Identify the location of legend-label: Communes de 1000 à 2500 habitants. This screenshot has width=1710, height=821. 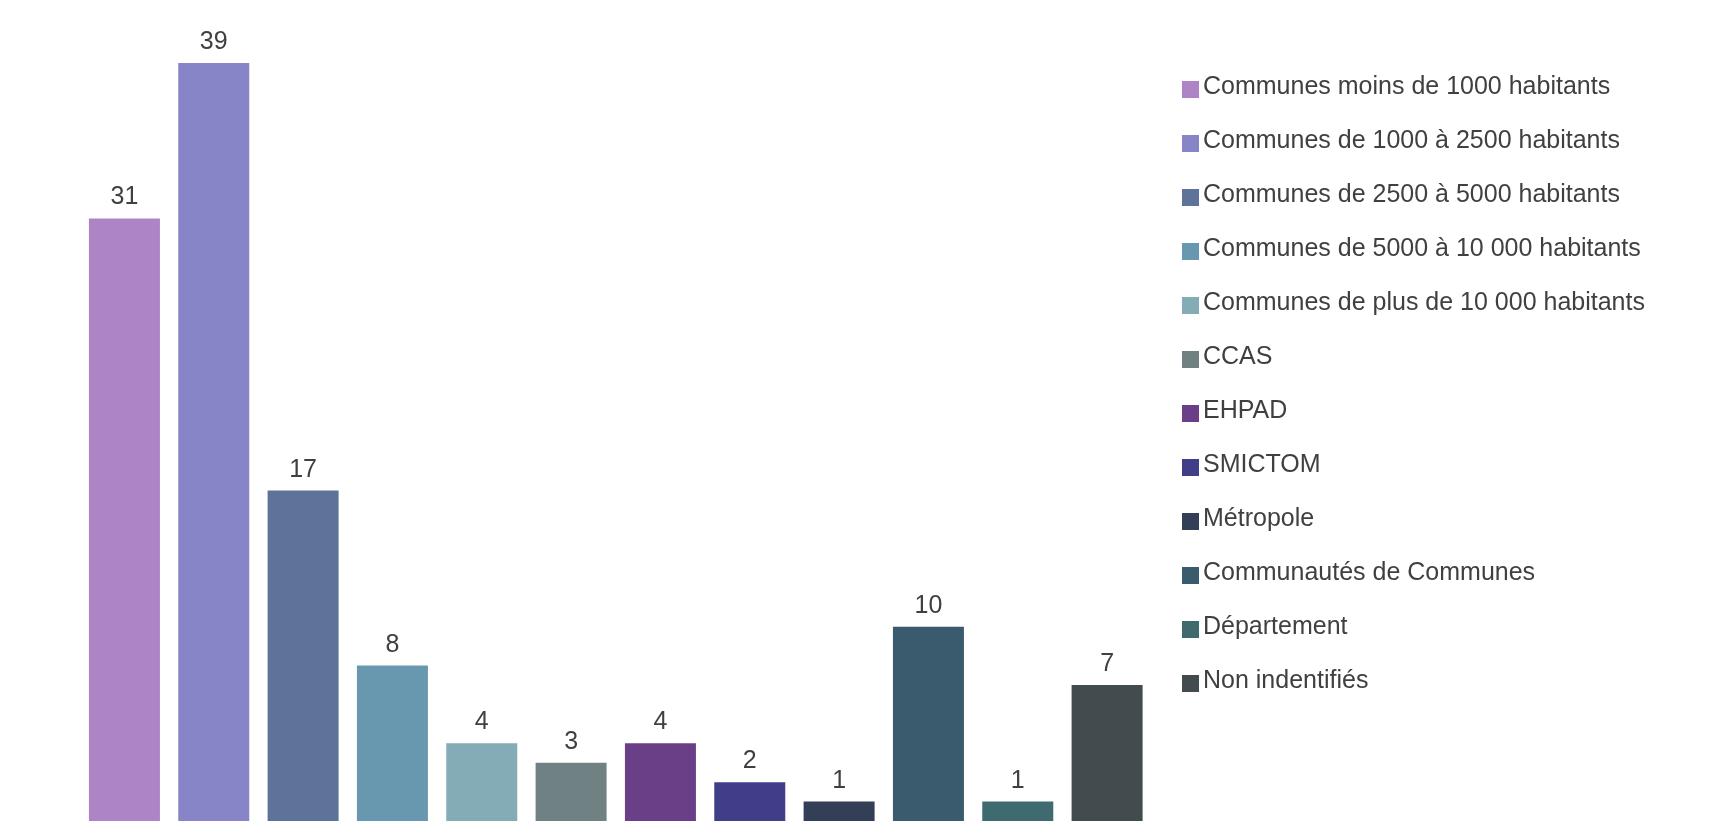
(1411, 139).